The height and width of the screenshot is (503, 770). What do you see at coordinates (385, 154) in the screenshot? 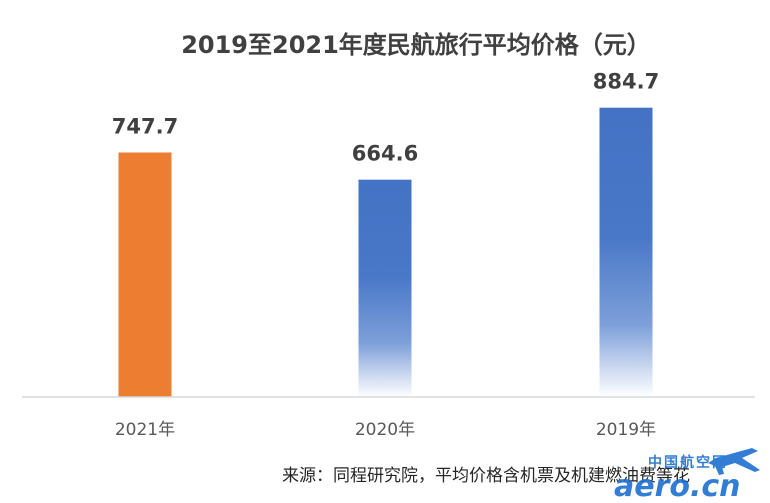
I see `value-label-1: 664.6` at bounding box center [385, 154].